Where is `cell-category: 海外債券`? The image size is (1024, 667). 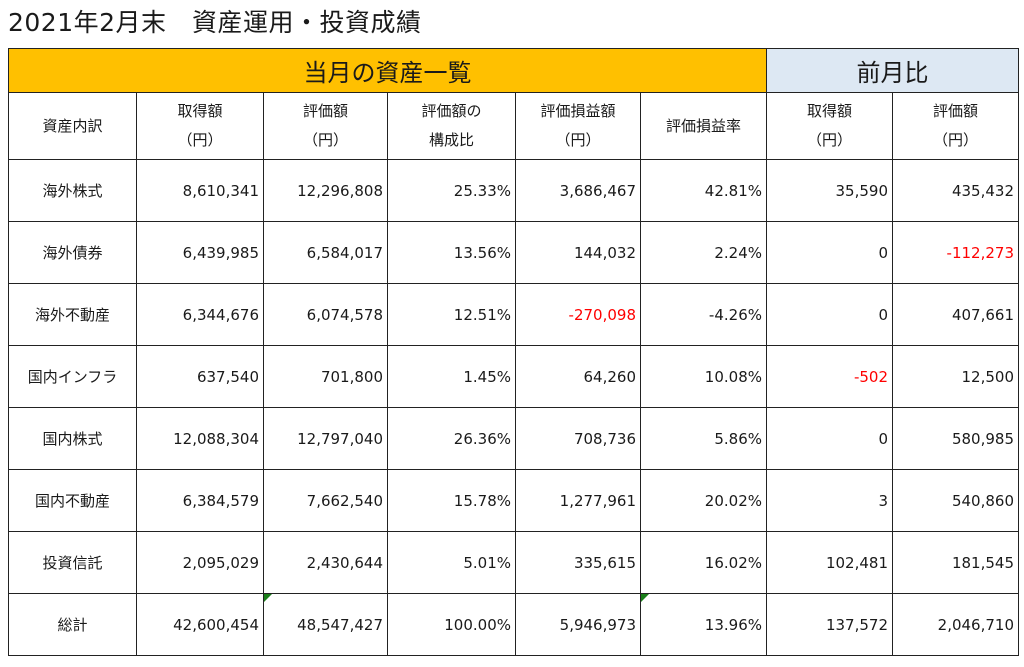 cell-category: 海外債券 is located at coordinates (72, 252).